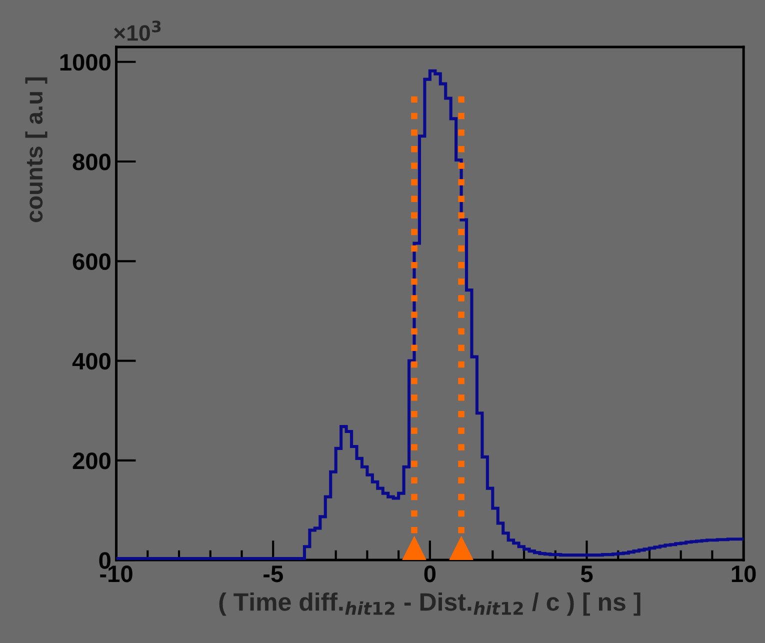 Image resolution: width=765 pixels, height=643 pixels. What do you see at coordinates (273, 574) in the screenshot?
I see `x-tick-label: -5` at bounding box center [273, 574].